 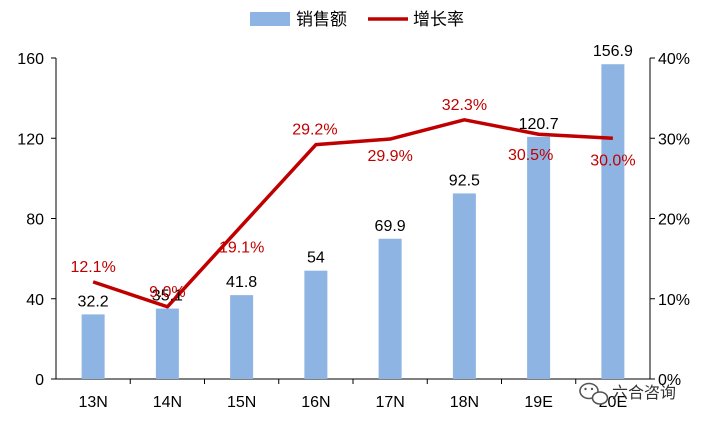 What do you see at coordinates (674, 59) in the screenshot?
I see `y-right-tick-label: 40%` at bounding box center [674, 59].